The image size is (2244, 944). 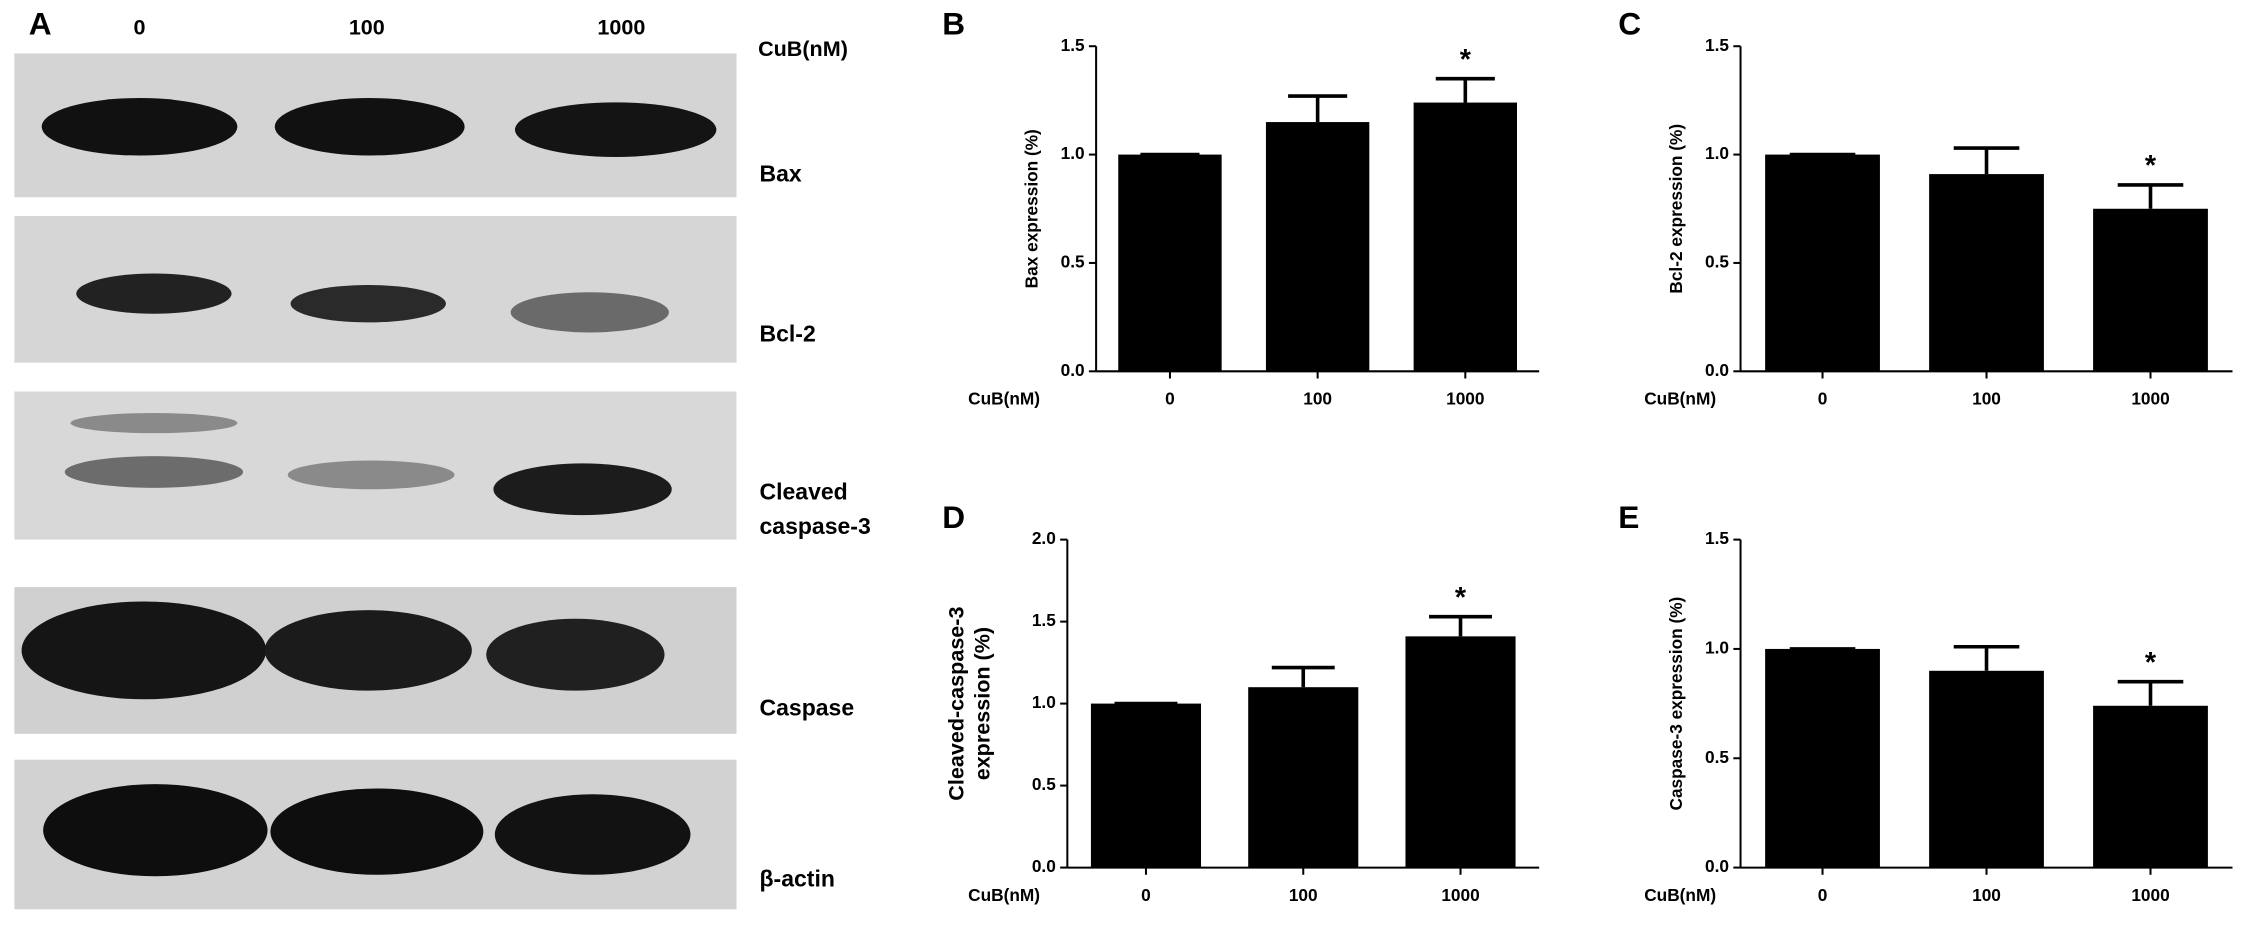 What do you see at coordinates (1676, 704) in the screenshot?
I see `y-axis-label: Caspase-3 expression (%)` at bounding box center [1676, 704].